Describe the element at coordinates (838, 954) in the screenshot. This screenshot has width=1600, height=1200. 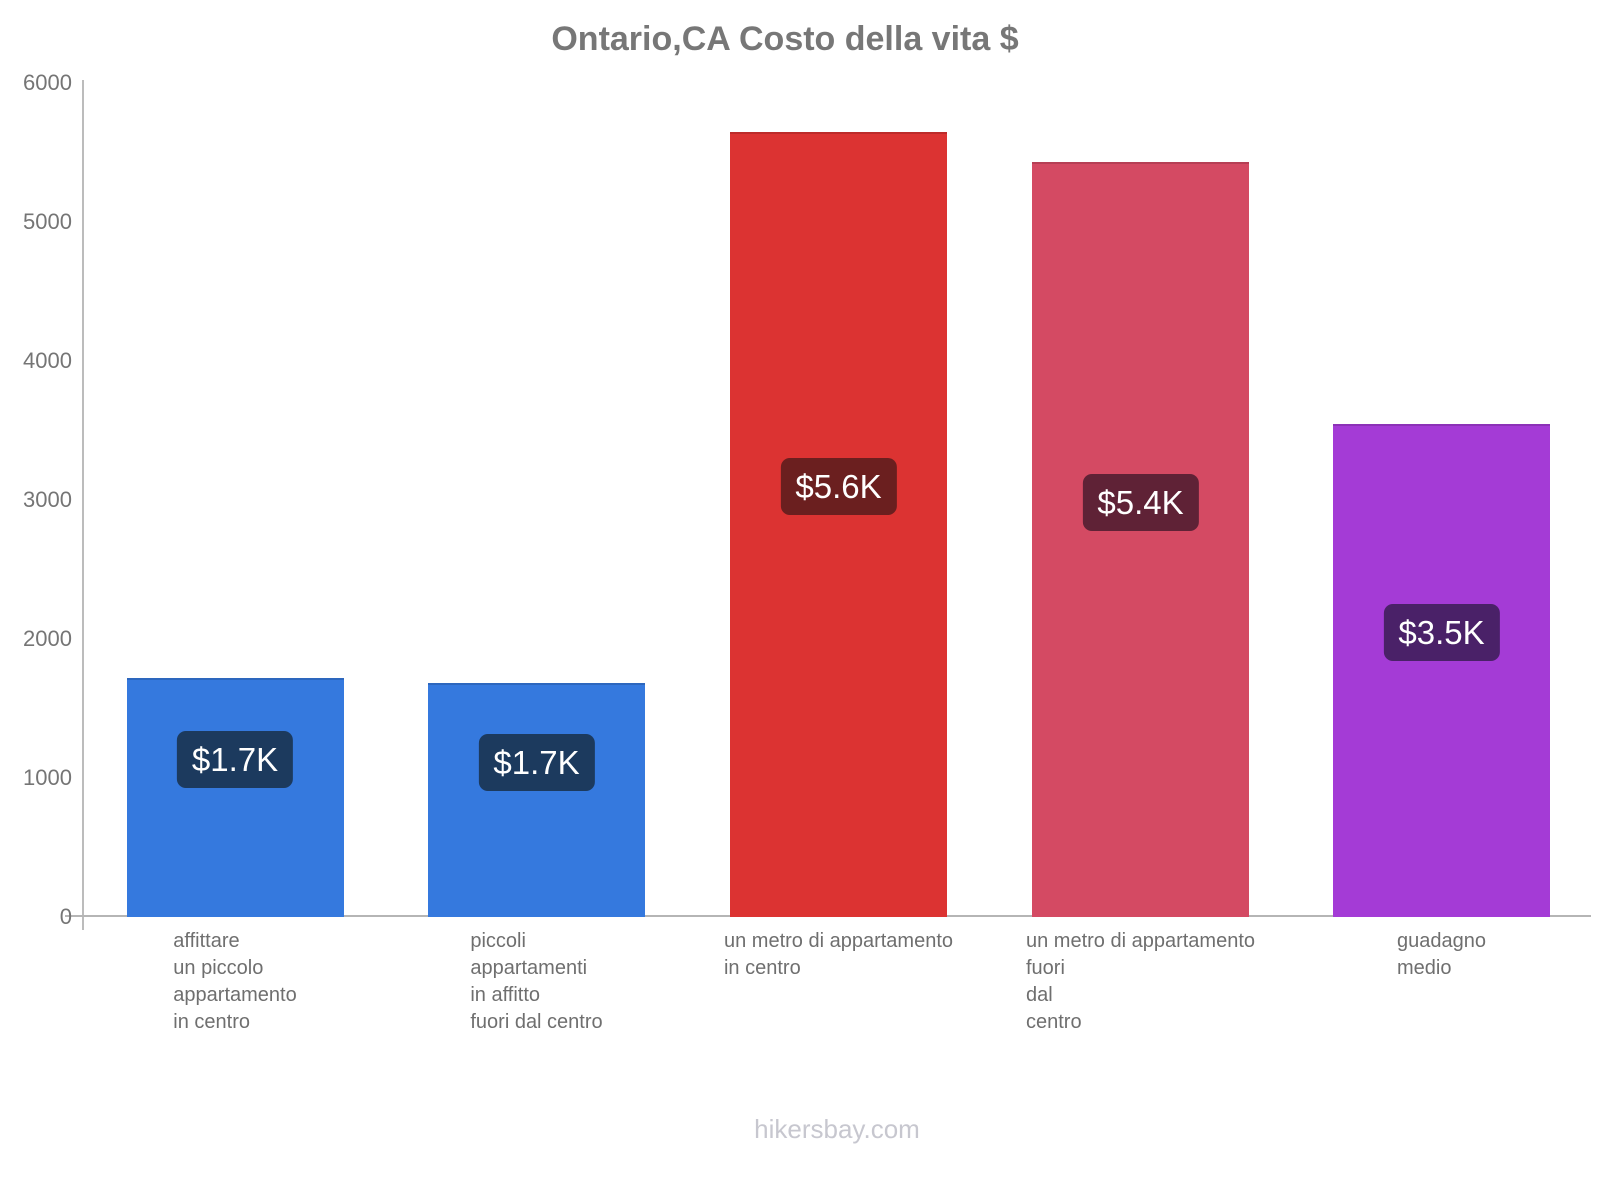
I see `x-tick-label: un metro di appartamento in centro` at that location.